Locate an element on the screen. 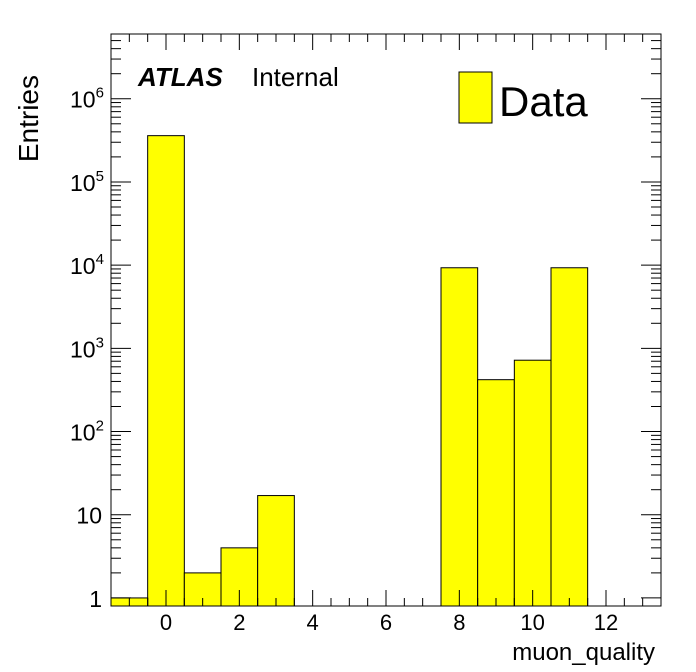 Image resolution: width=696 pixels, height=672 pixels. y-tick-label: 10⁵ is located at coordinates (87, 182).